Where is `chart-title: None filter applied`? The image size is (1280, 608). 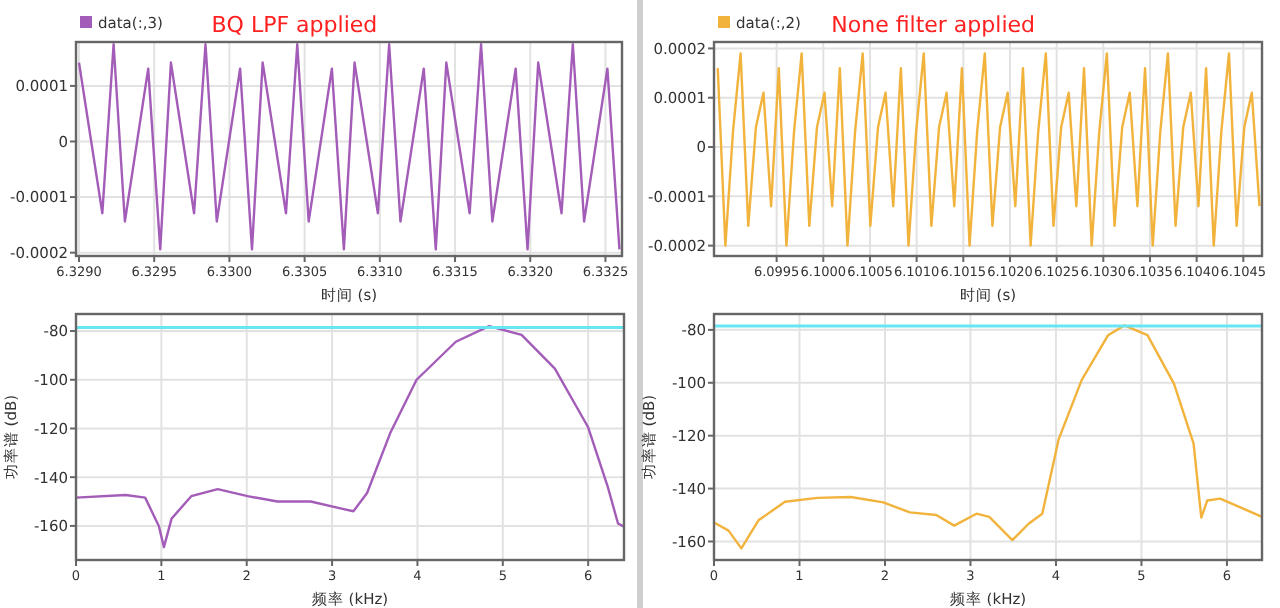 chart-title: None filter applied is located at coordinates (933, 25).